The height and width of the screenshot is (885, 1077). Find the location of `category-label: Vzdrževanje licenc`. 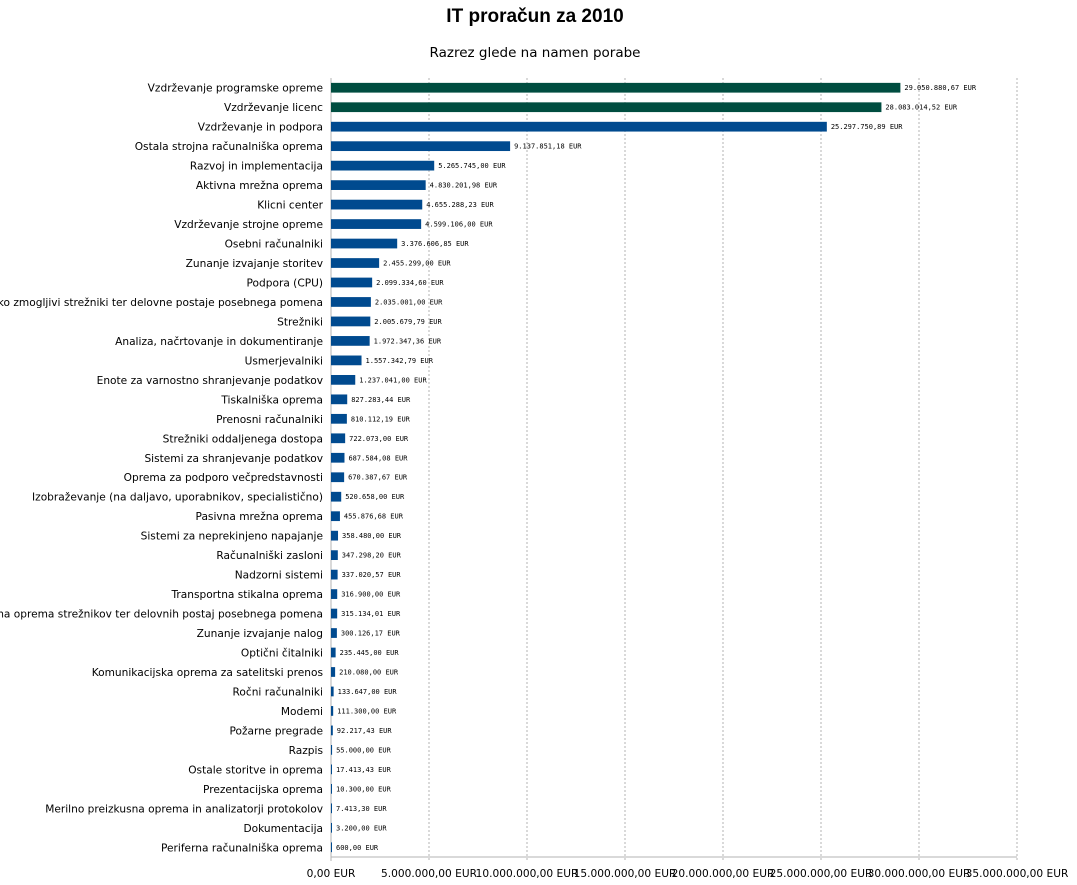

category-label: Vzdrževanje licenc is located at coordinates (273, 108).